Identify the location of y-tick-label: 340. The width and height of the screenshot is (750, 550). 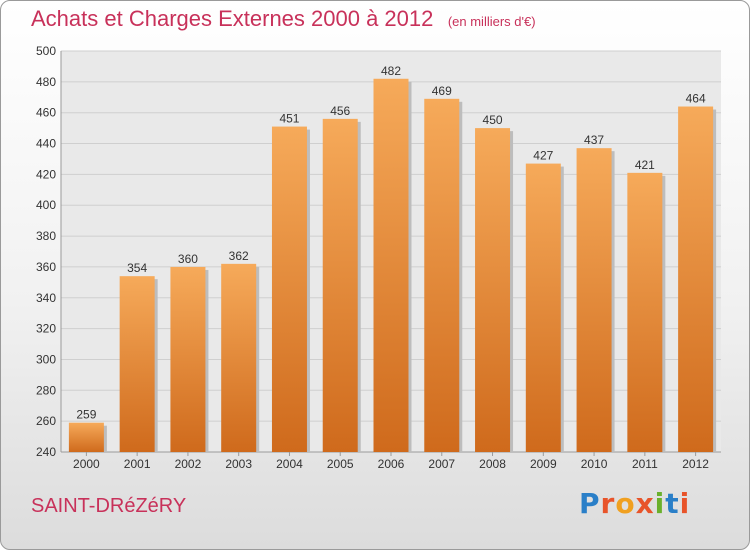
(46, 298).